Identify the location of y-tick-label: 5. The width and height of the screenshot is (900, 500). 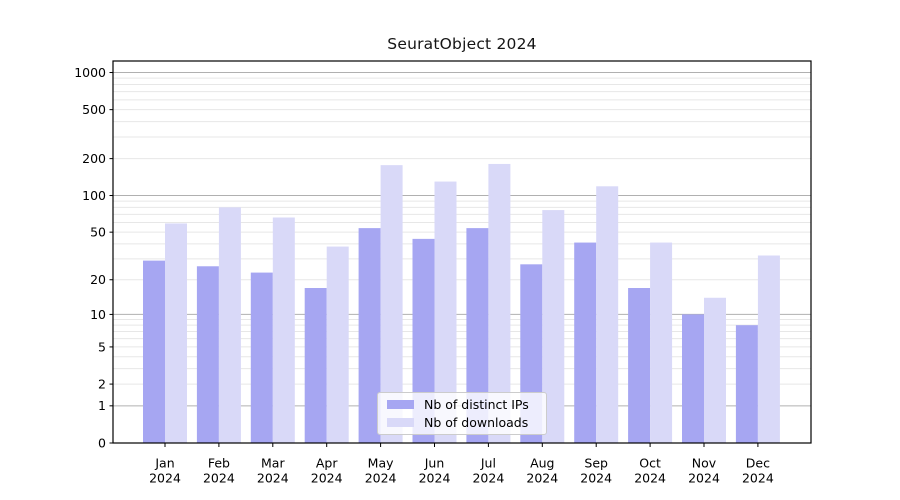
(102, 346).